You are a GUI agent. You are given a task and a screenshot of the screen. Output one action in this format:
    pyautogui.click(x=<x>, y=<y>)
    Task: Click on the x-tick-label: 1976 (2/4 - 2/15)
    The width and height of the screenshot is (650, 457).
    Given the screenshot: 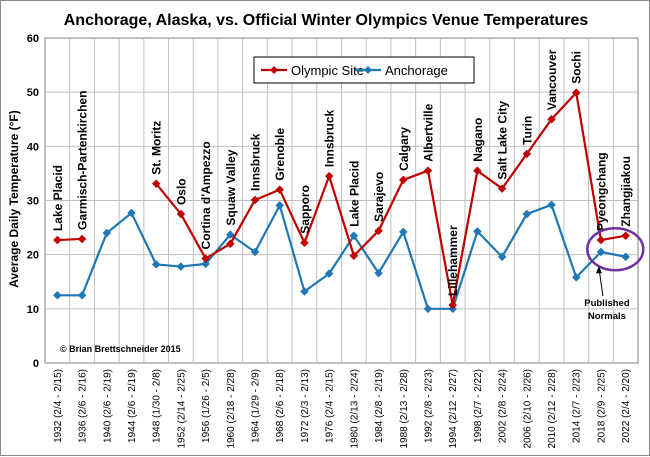 What is the action you would take?
    pyautogui.click(x=330, y=406)
    